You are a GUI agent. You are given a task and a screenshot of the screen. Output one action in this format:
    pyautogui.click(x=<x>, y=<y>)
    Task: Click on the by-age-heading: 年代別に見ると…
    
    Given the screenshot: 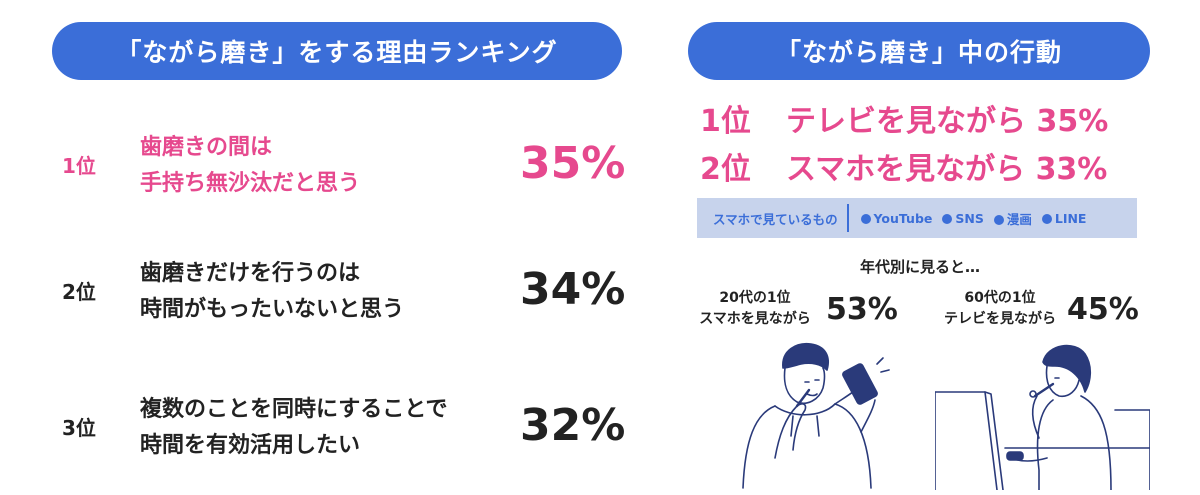 What is the action you would take?
    pyautogui.click(x=919, y=267)
    